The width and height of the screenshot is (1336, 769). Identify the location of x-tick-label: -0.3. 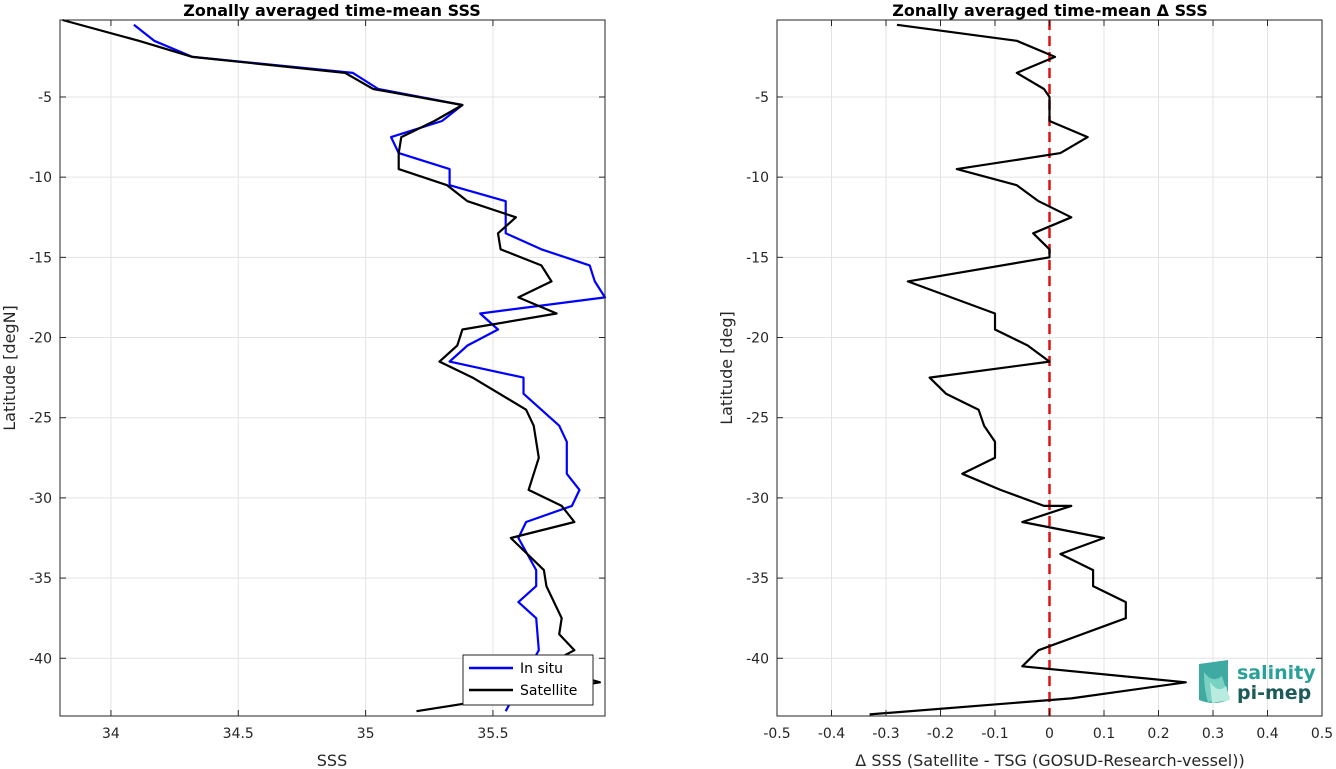
(885, 734).